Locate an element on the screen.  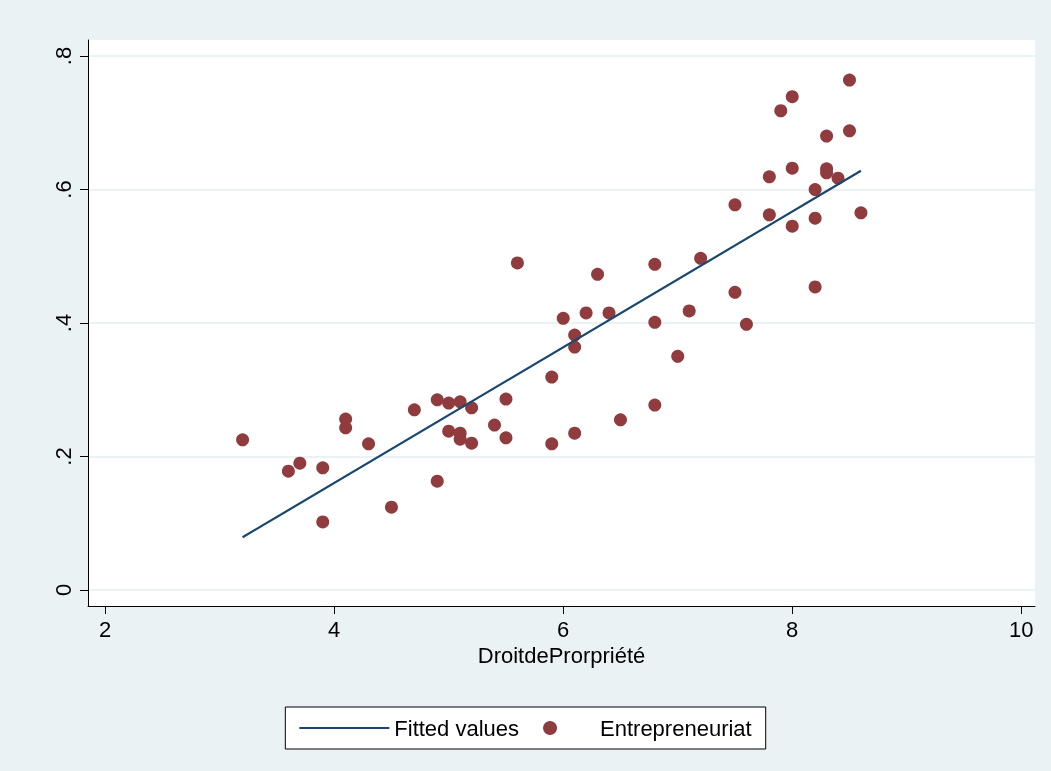
y-tick-label: 0 is located at coordinates (63, 590).